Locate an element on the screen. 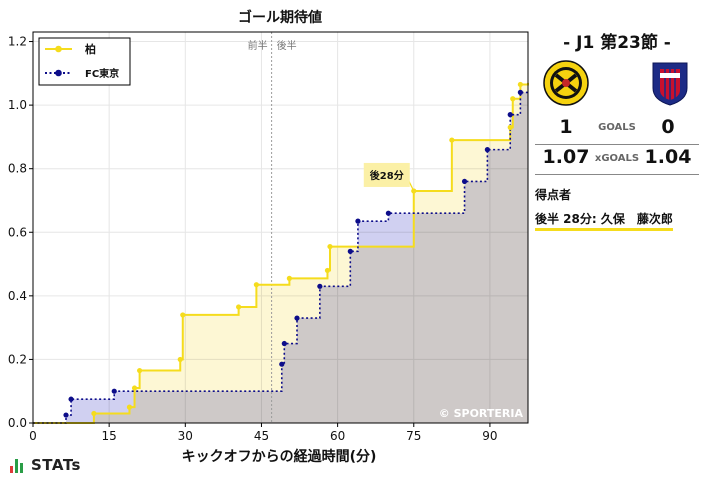 This screenshot has height=479, width=707. watermark: © SPORTERIA is located at coordinates (481, 413).